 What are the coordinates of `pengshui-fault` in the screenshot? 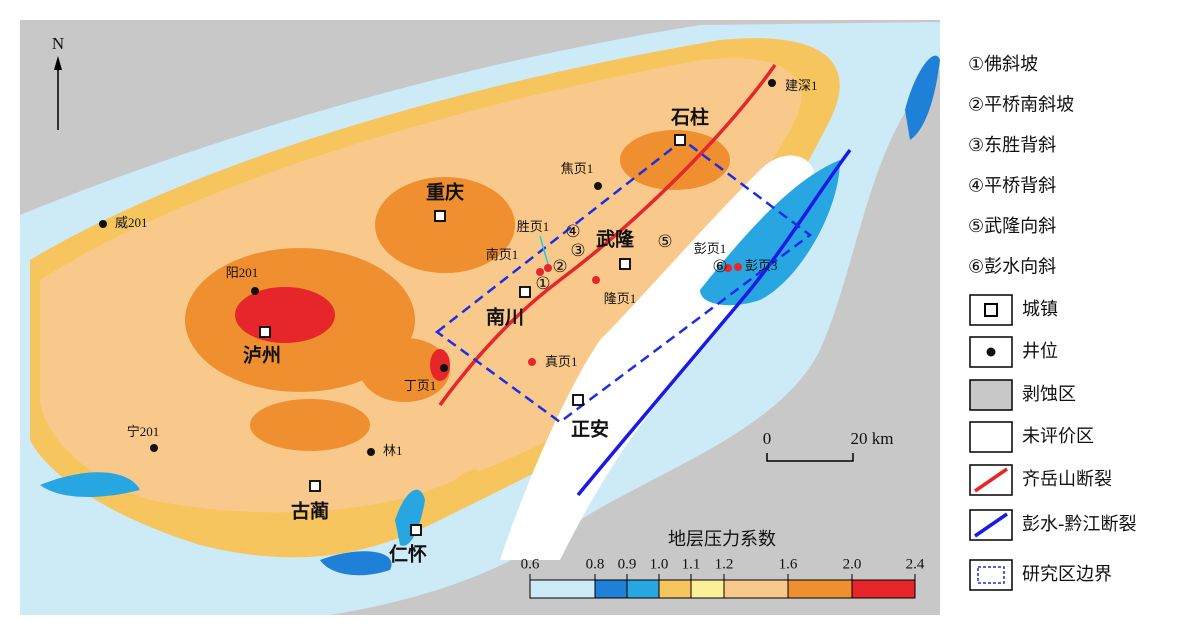 It's located at (714, 322).